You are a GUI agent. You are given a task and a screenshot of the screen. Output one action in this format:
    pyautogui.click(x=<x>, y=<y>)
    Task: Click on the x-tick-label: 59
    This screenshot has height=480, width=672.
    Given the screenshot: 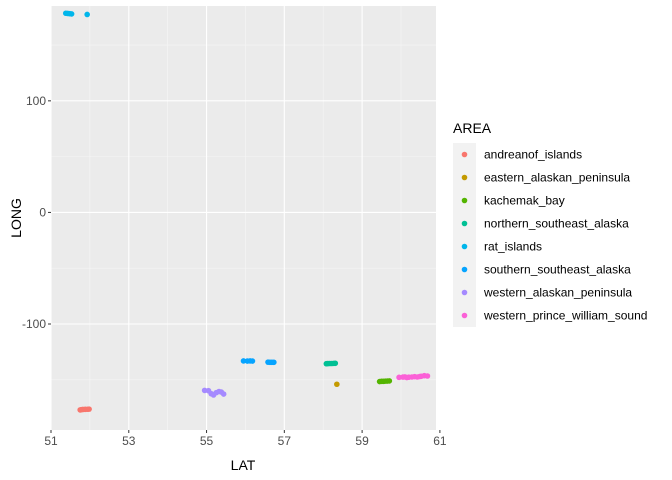 What is the action you would take?
    pyautogui.click(x=362, y=441)
    